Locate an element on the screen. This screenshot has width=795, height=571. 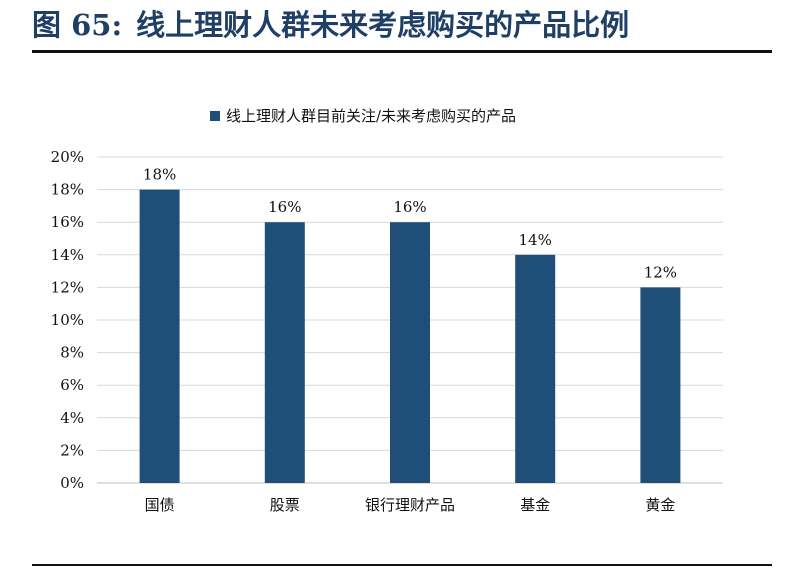
figure-title: 图 65: 线上理财人群未来考虑购买的产品比例 is located at coordinates (330, 23).